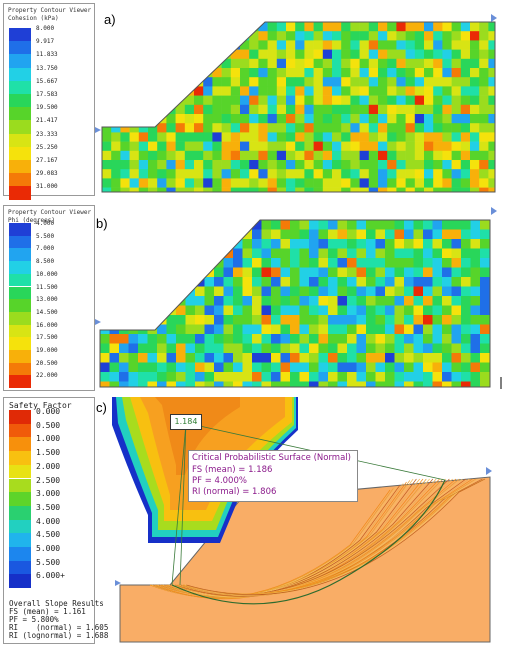  What do you see at coordinates (494, 211) in the screenshot?
I see `model-marker-right` at bounding box center [494, 211].